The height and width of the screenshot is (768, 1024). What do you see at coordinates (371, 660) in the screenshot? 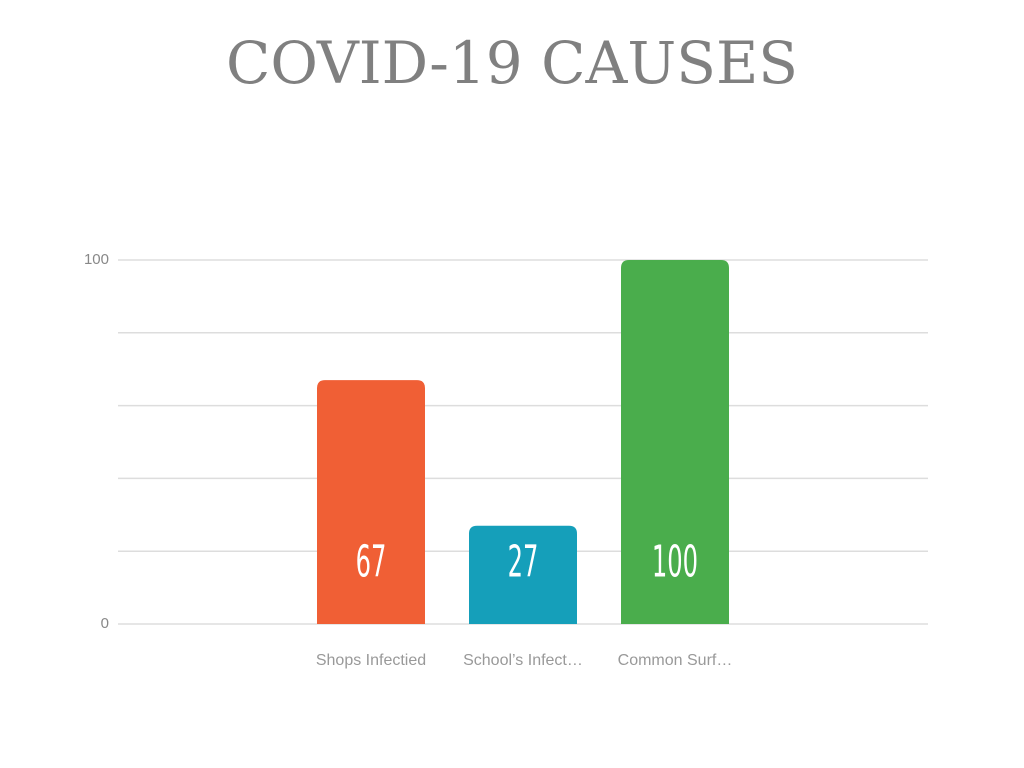
I see `x-tick-label: Shops Infectied` at bounding box center [371, 660].